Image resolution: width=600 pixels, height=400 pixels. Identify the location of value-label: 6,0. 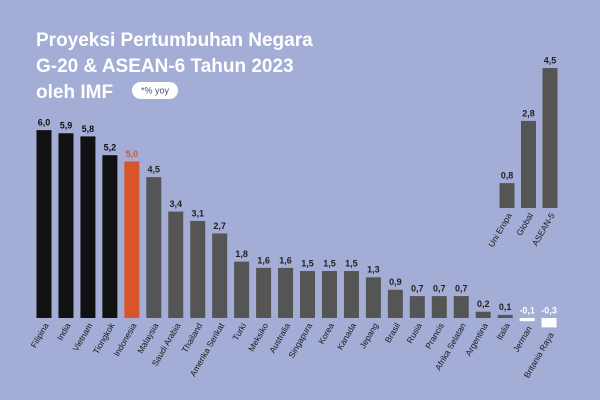
(44, 123).